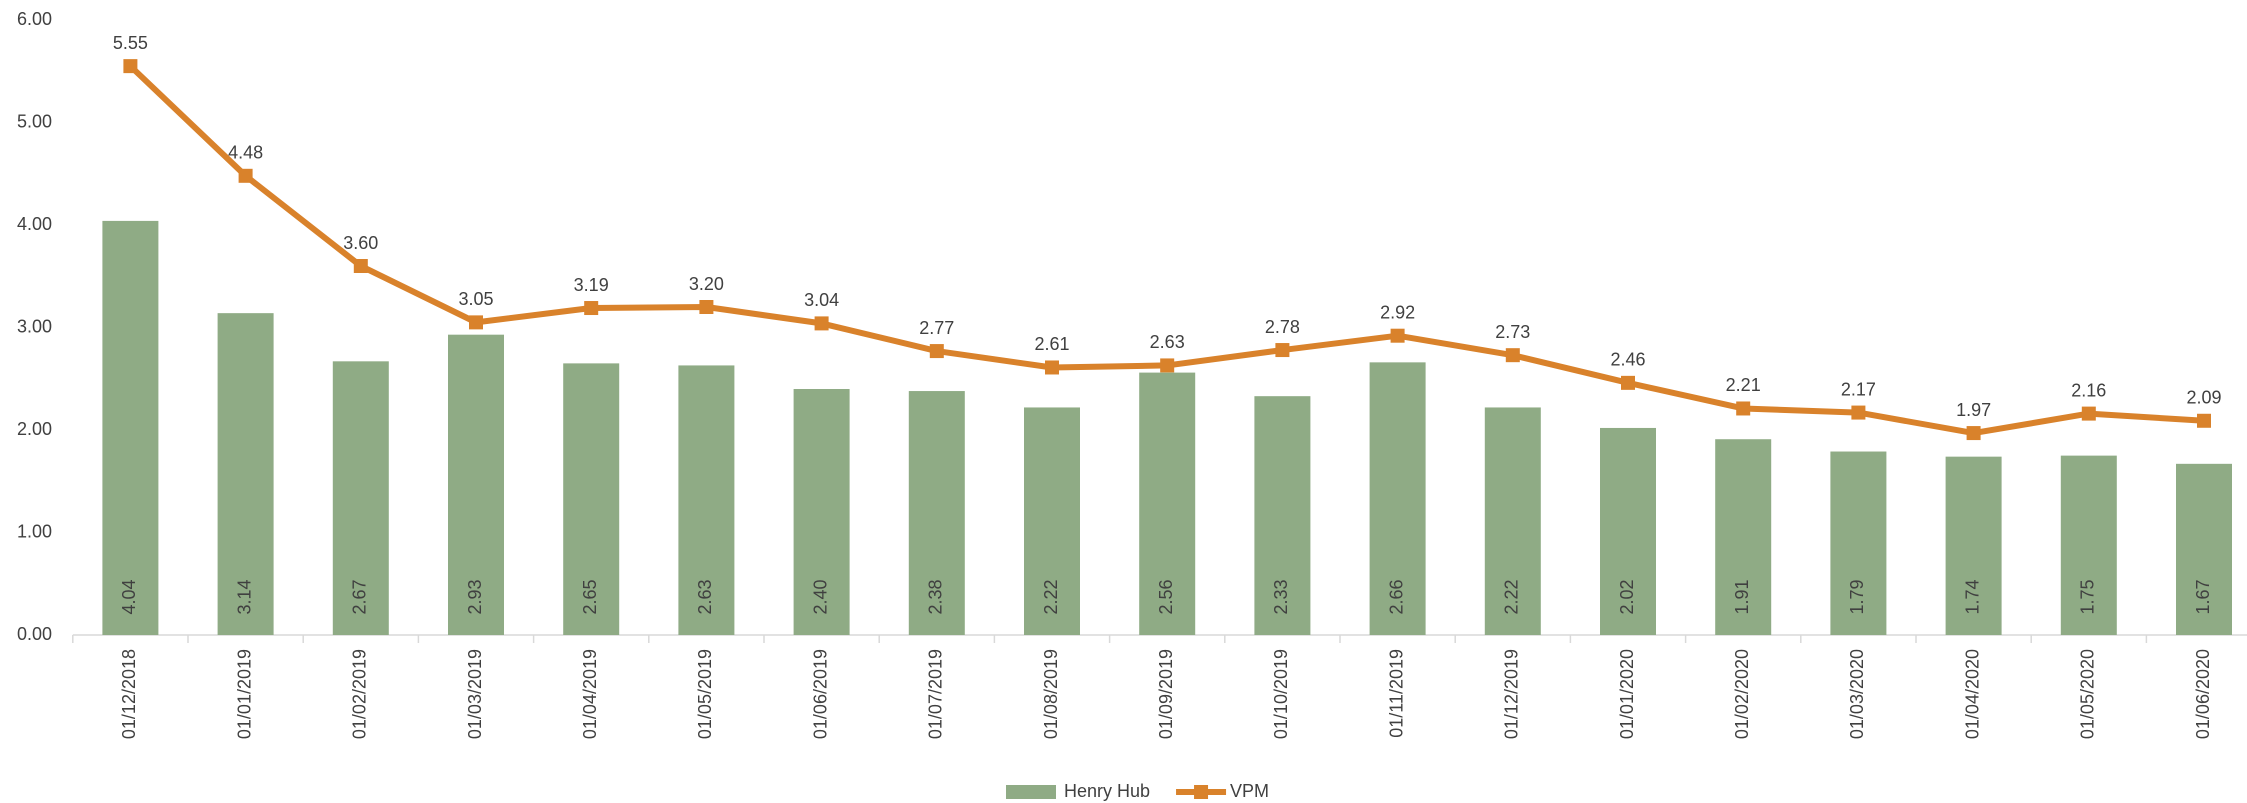 The image size is (2247, 803). What do you see at coordinates (34, 326) in the screenshot?
I see `y-tick-label: 3.00` at bounding box center [34, 326].